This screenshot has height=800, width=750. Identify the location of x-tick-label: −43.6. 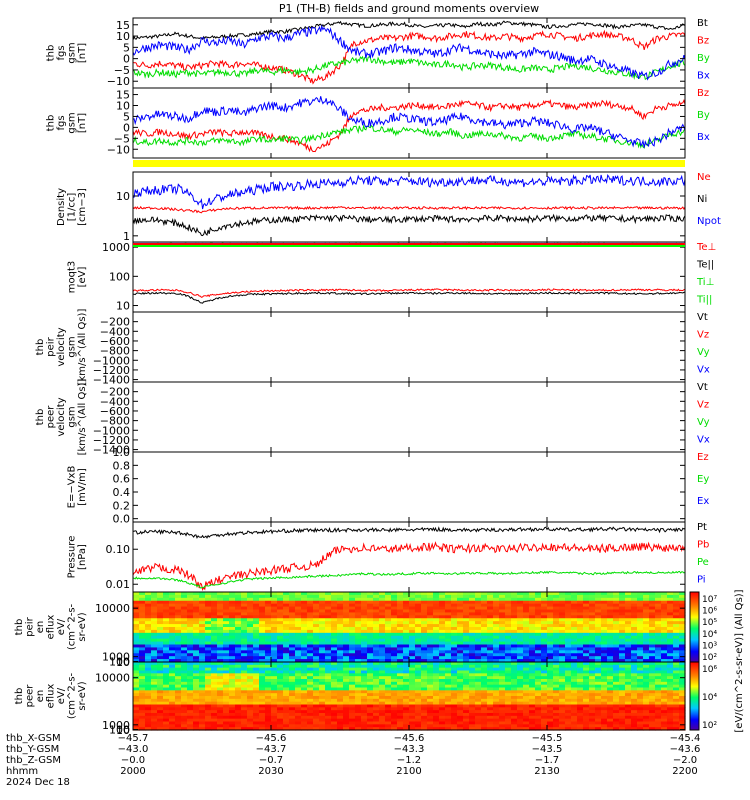
(685, 749).